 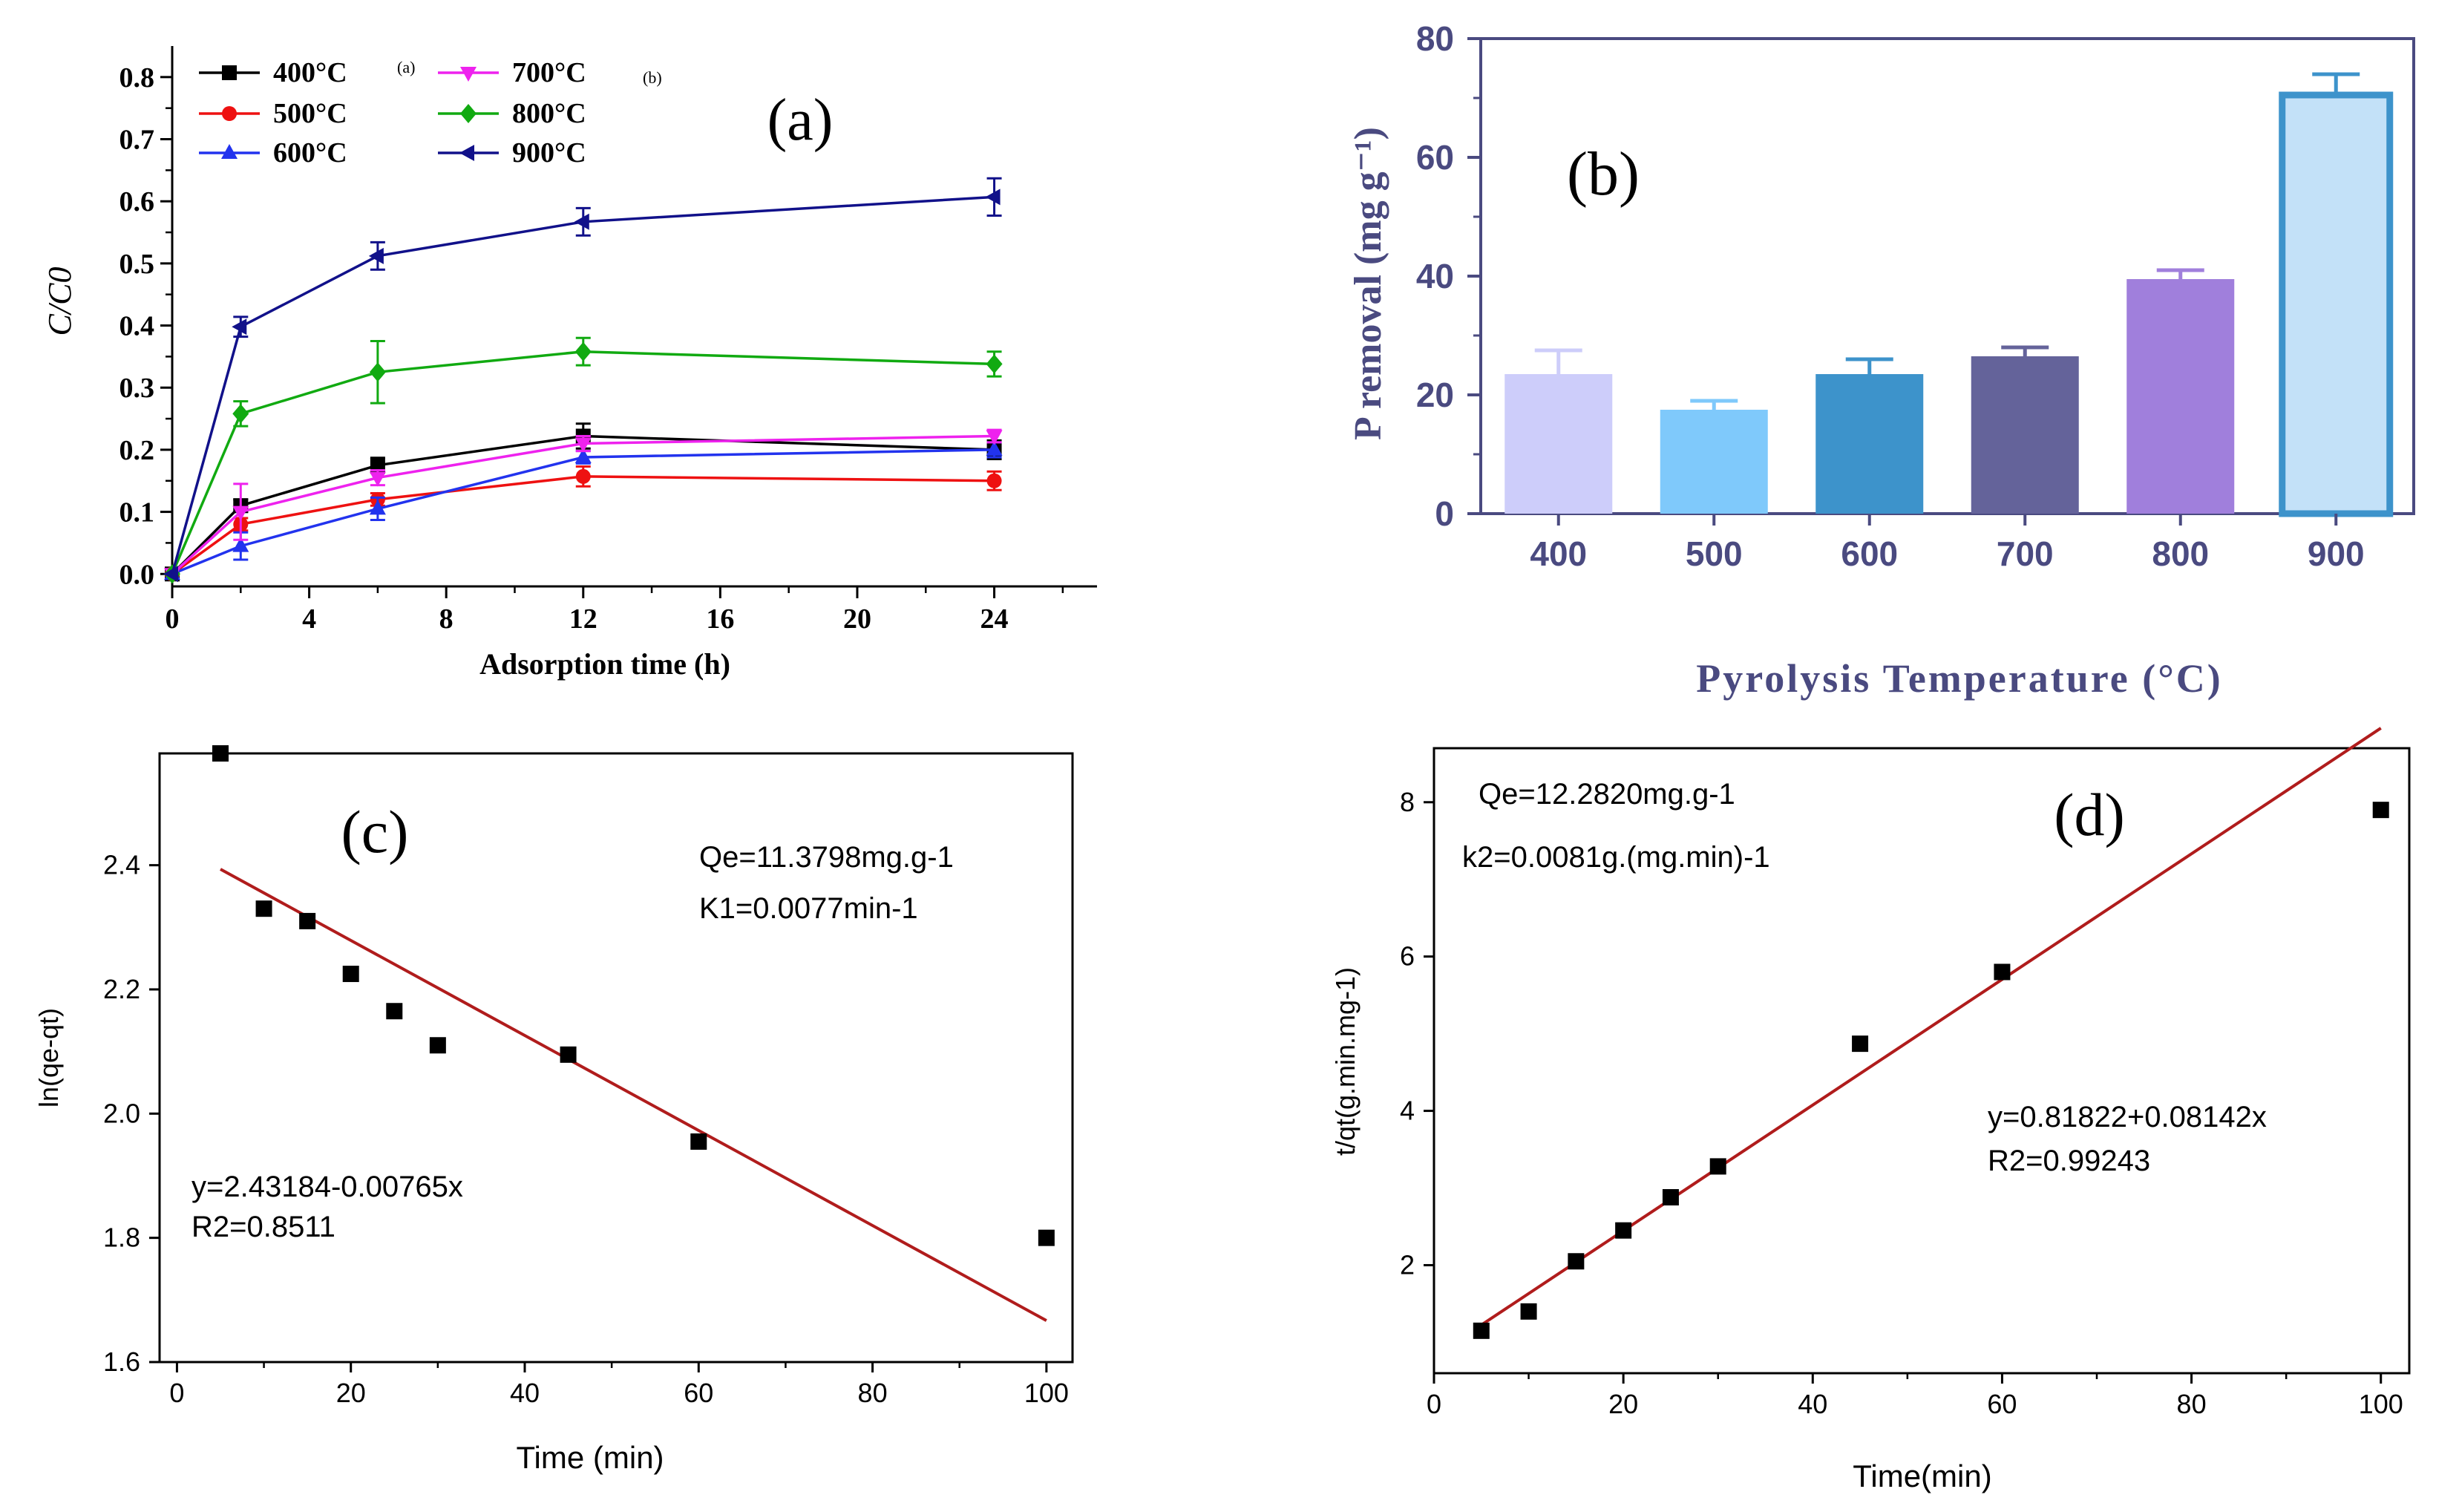 I want to click on y-tick-label: 0.5, so click(x=137, y=265).